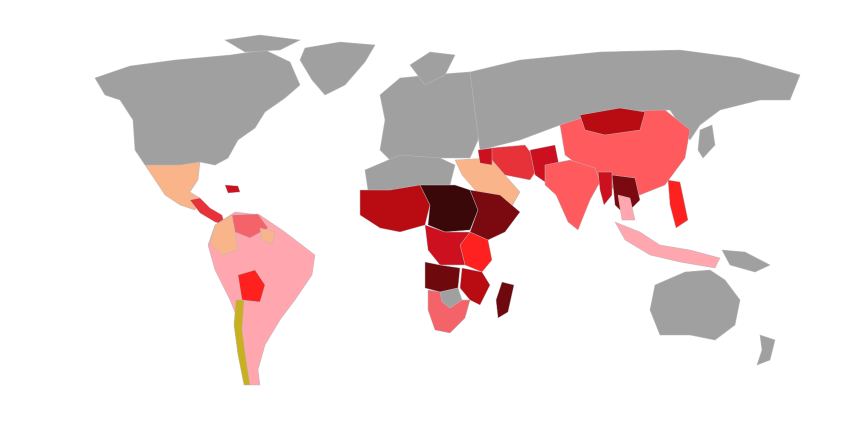  Describe the element at coordinates (766, 350) in the screenshot. I see `new-zealand` at that location.